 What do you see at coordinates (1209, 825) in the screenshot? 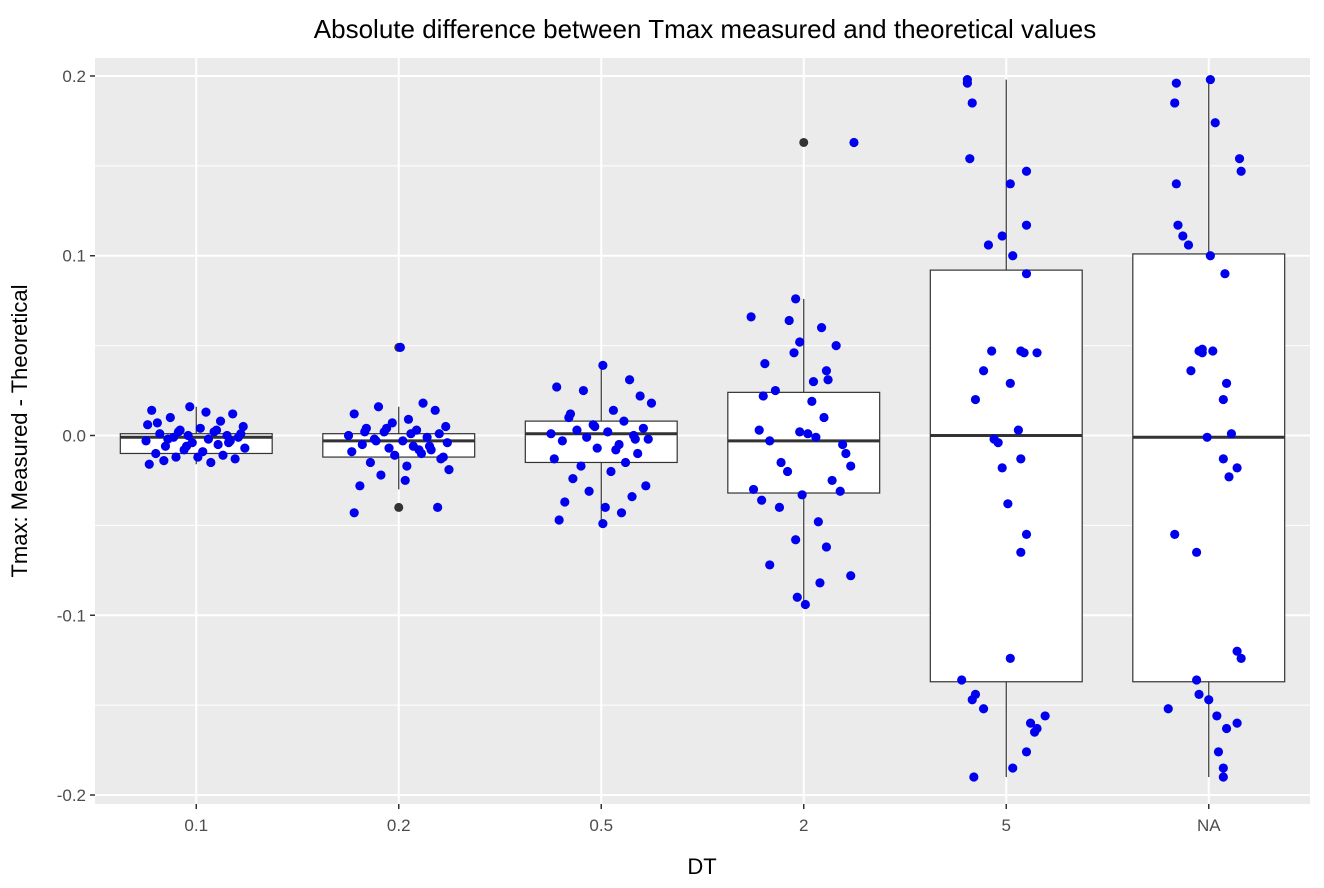
I see `x-tick-label: NA` at bounding box center [1209, 825].